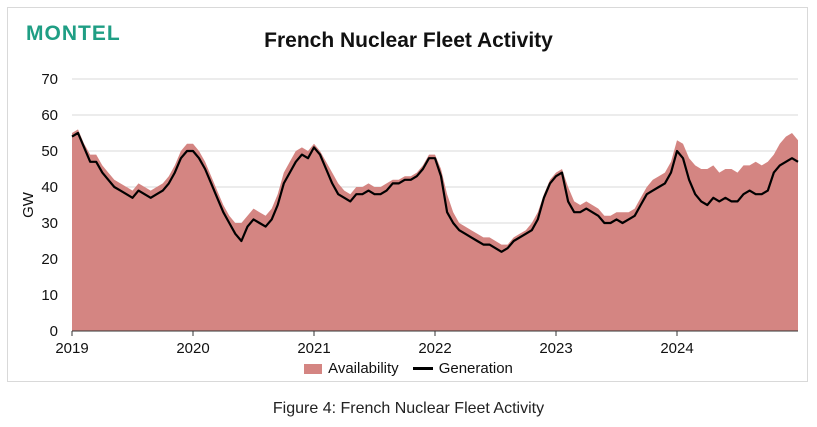 The height and width of the screenshot is (427, 817). What do you see at coordinates (54, 331) in the screenshot?
I see `y-tick-label-0: 0` at bounding box center [54, 331].